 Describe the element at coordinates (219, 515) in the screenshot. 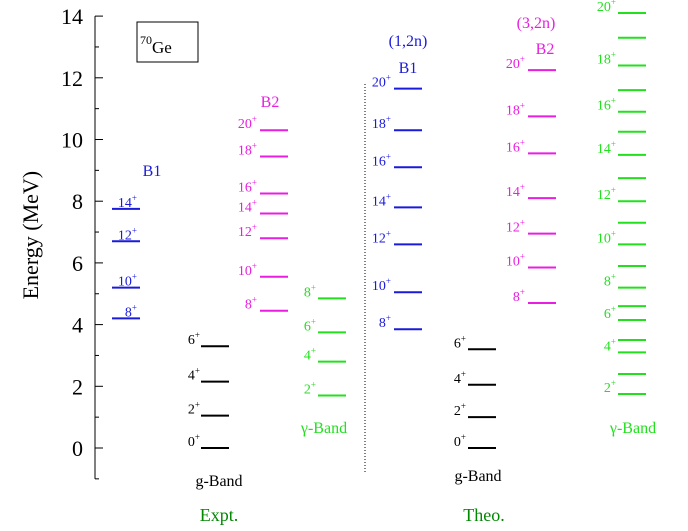

I see `group-label-expt: Expt.` at that location.